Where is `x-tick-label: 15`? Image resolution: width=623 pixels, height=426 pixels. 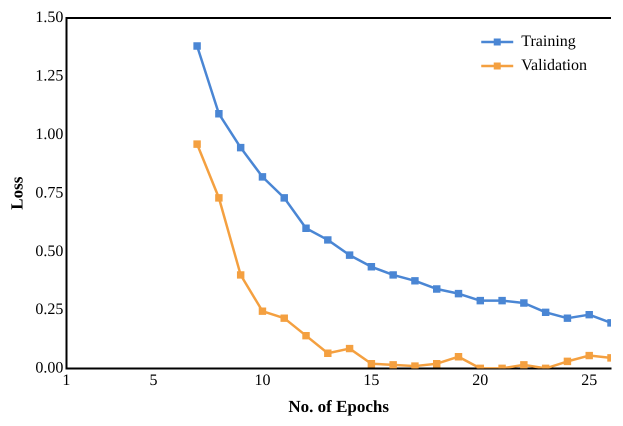 x-tick-label: 15 is located at coordinates (371, 381).